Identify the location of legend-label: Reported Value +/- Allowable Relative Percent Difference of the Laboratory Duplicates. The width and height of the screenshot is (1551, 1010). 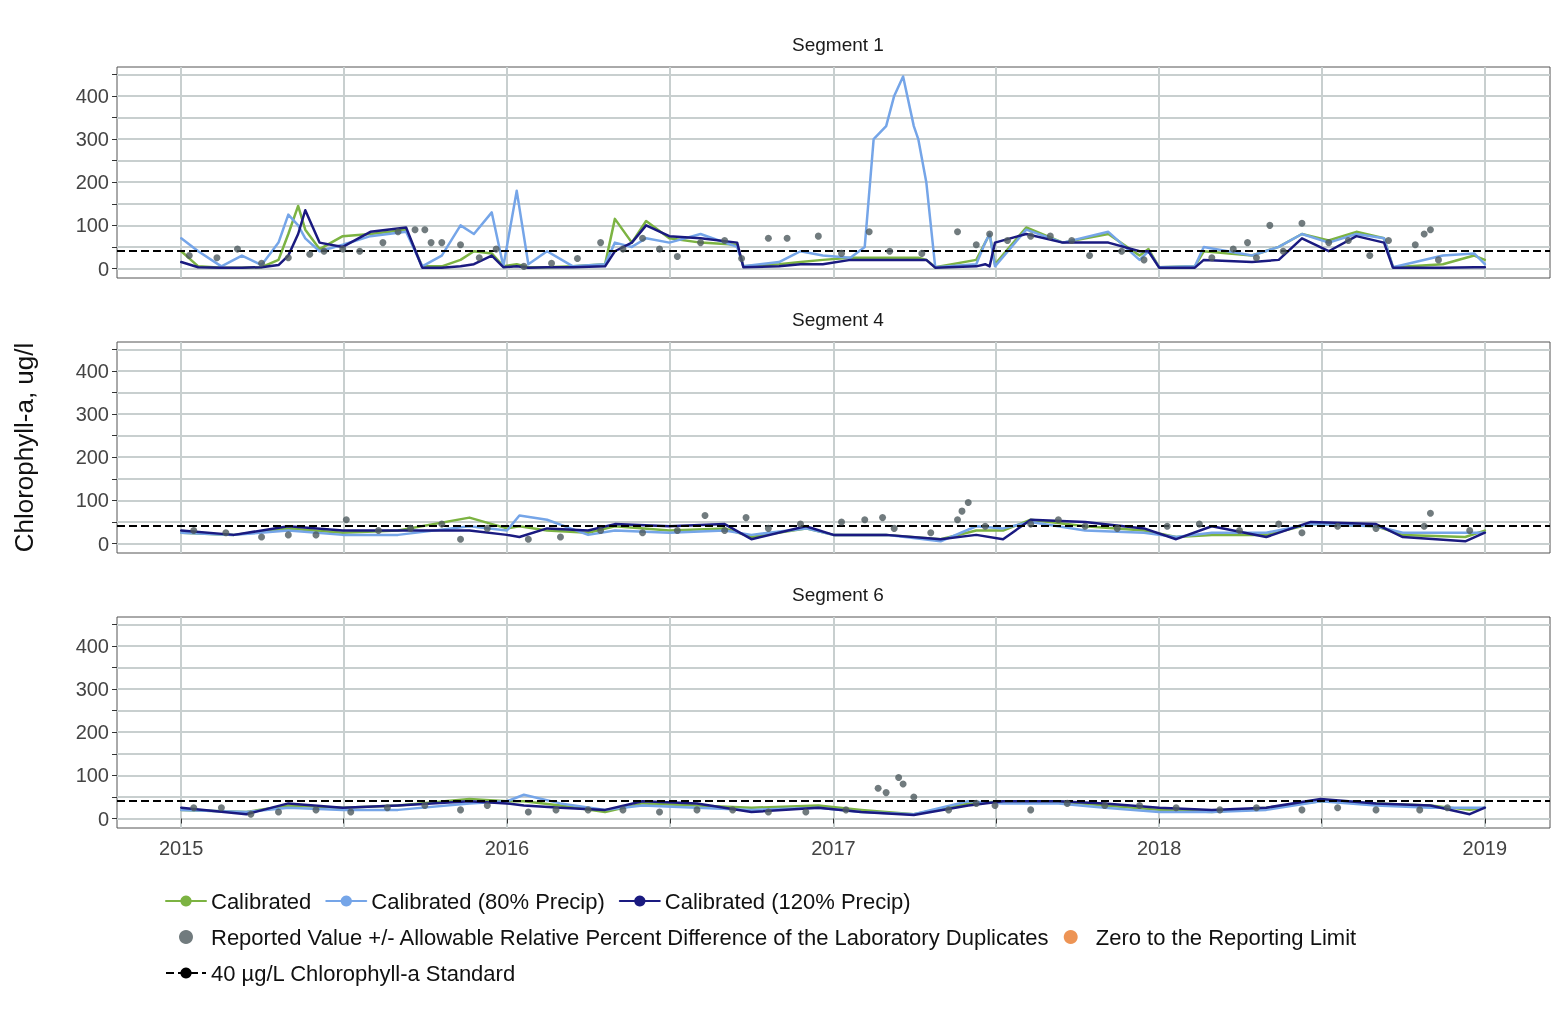
(630, 937).